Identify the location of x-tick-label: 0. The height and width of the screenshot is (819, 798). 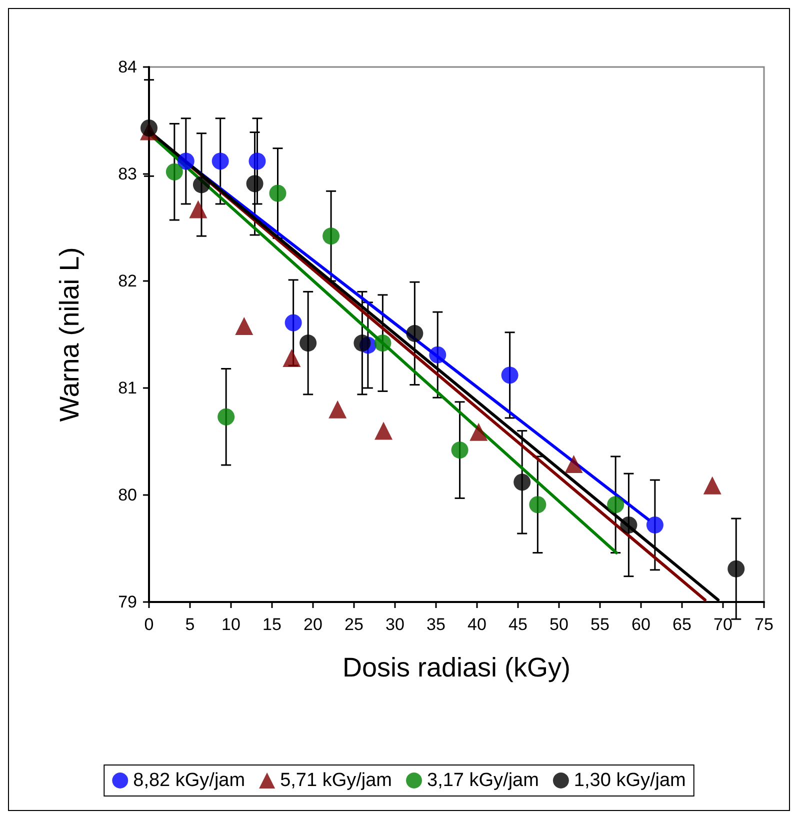
(149, 624).